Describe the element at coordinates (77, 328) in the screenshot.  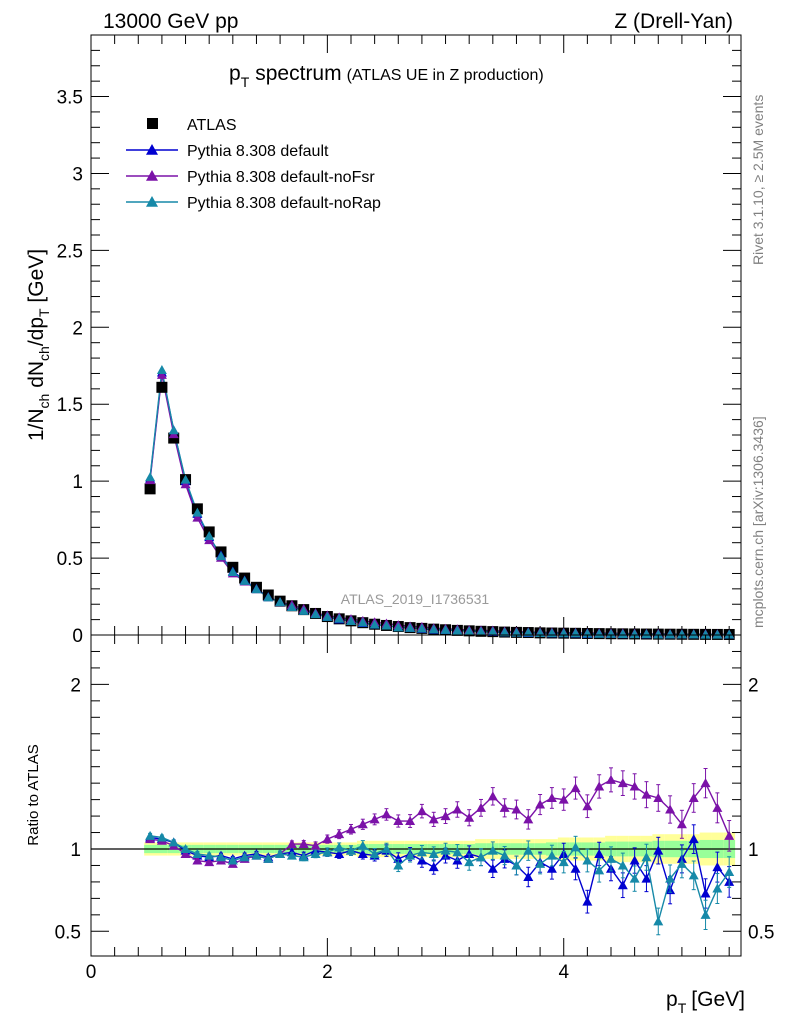
I see `main-ytick-label: 2` at that location.